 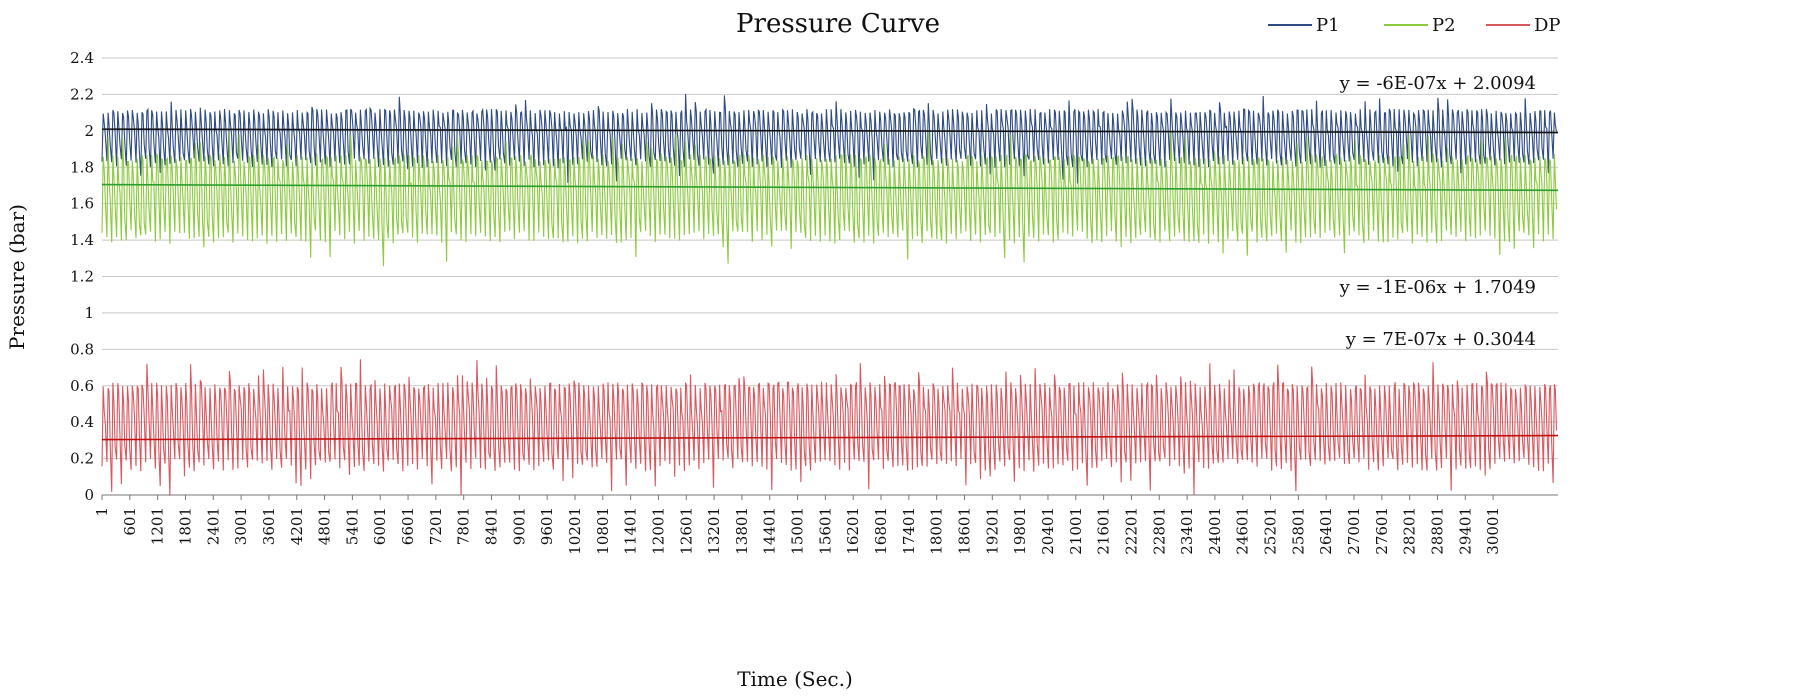 I want to click on y-tick-label: 1.2, so click(x=82, y=277).